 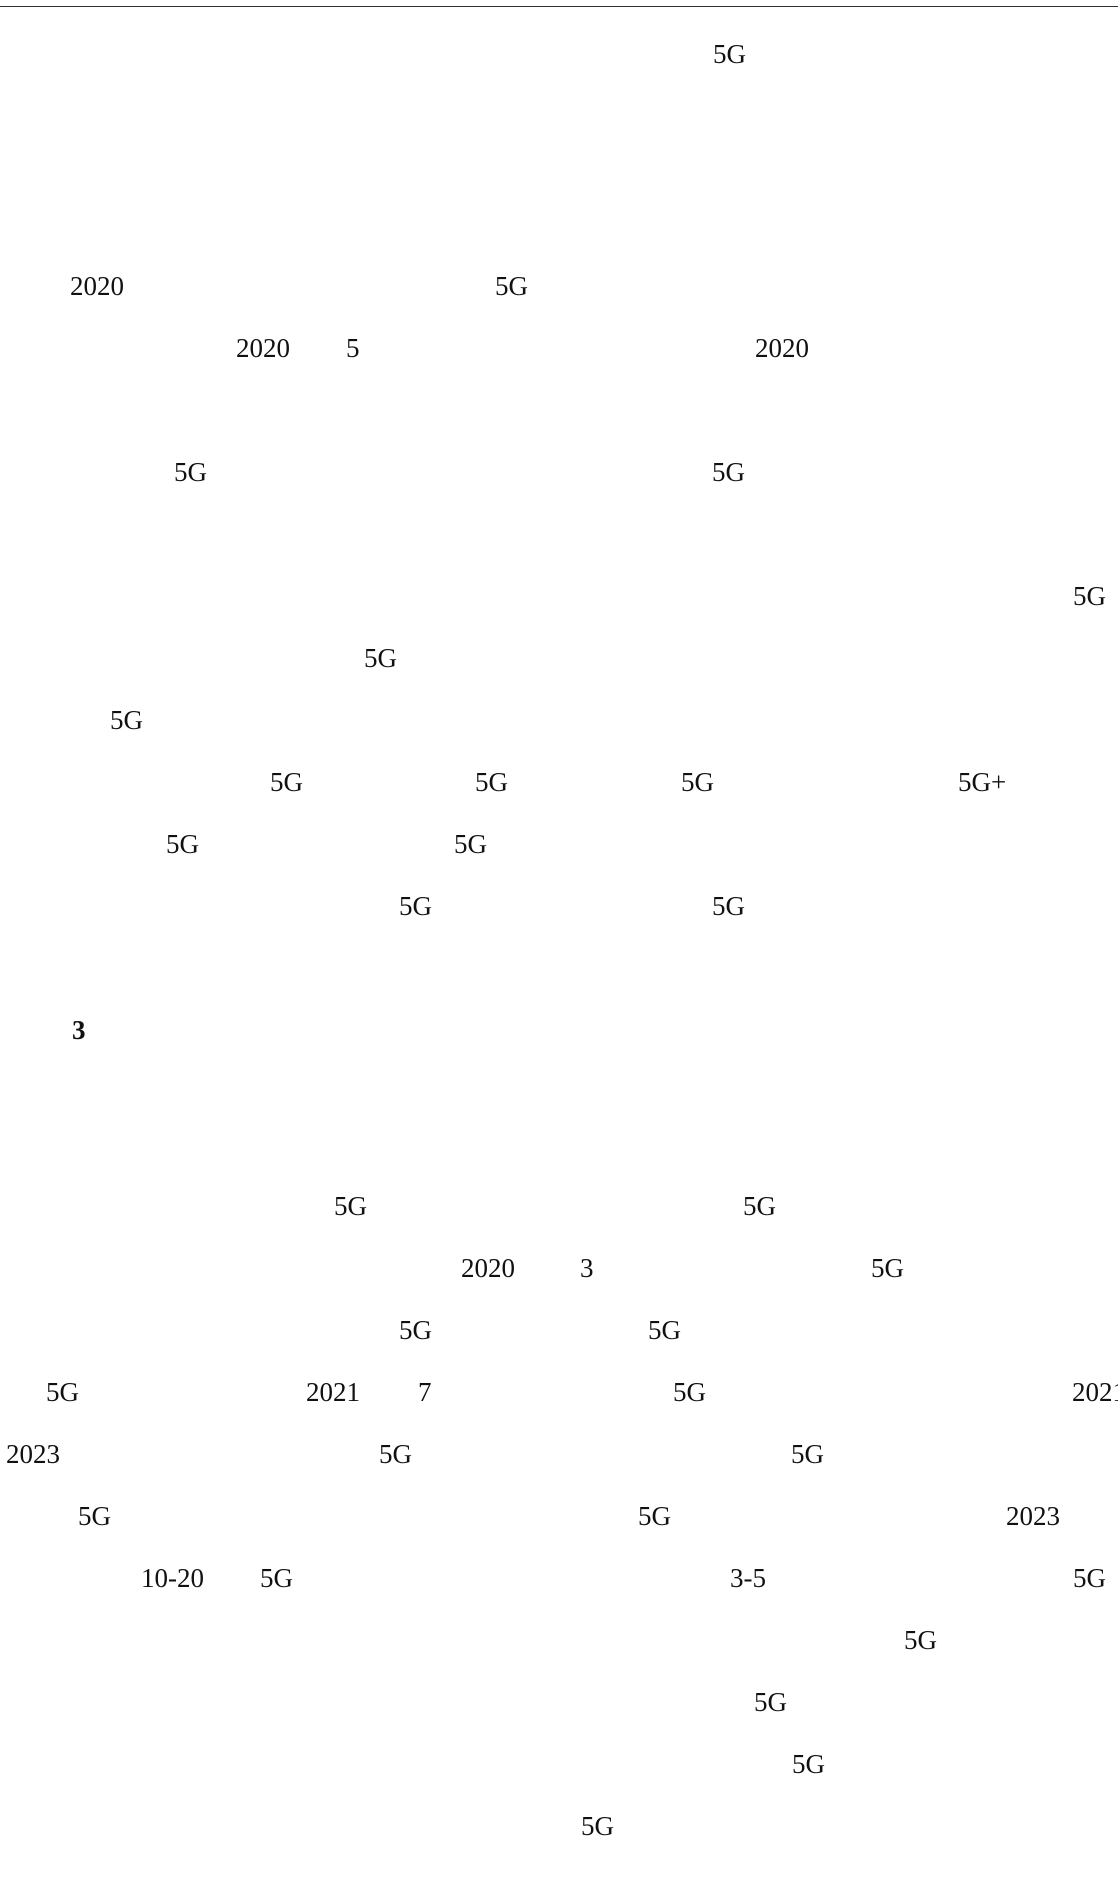 I want to click on text-fragment: 5G+, so click(x=982, y=782).